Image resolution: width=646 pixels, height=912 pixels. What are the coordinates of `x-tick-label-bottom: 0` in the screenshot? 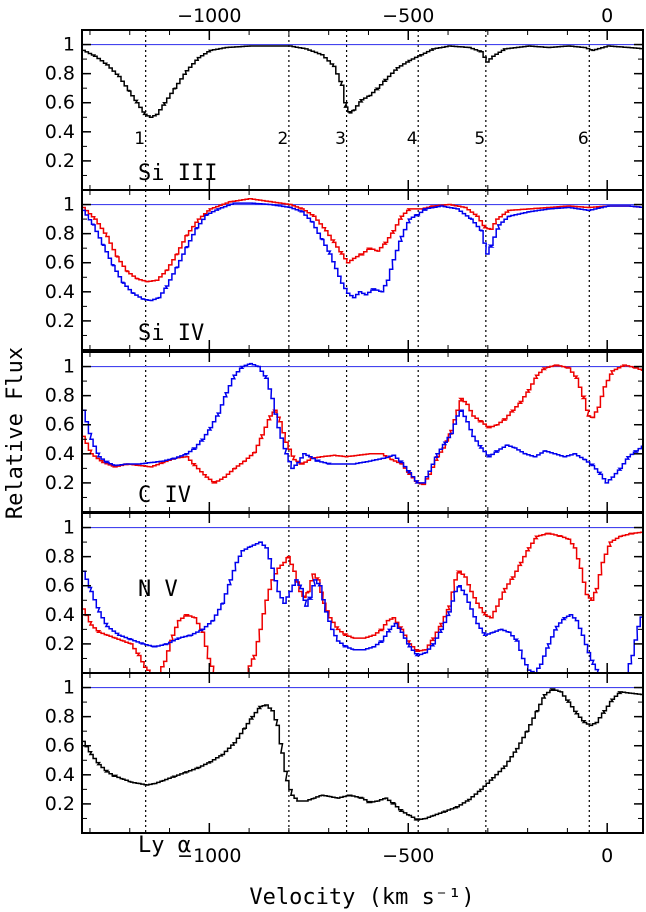 It's located at (607, 856).